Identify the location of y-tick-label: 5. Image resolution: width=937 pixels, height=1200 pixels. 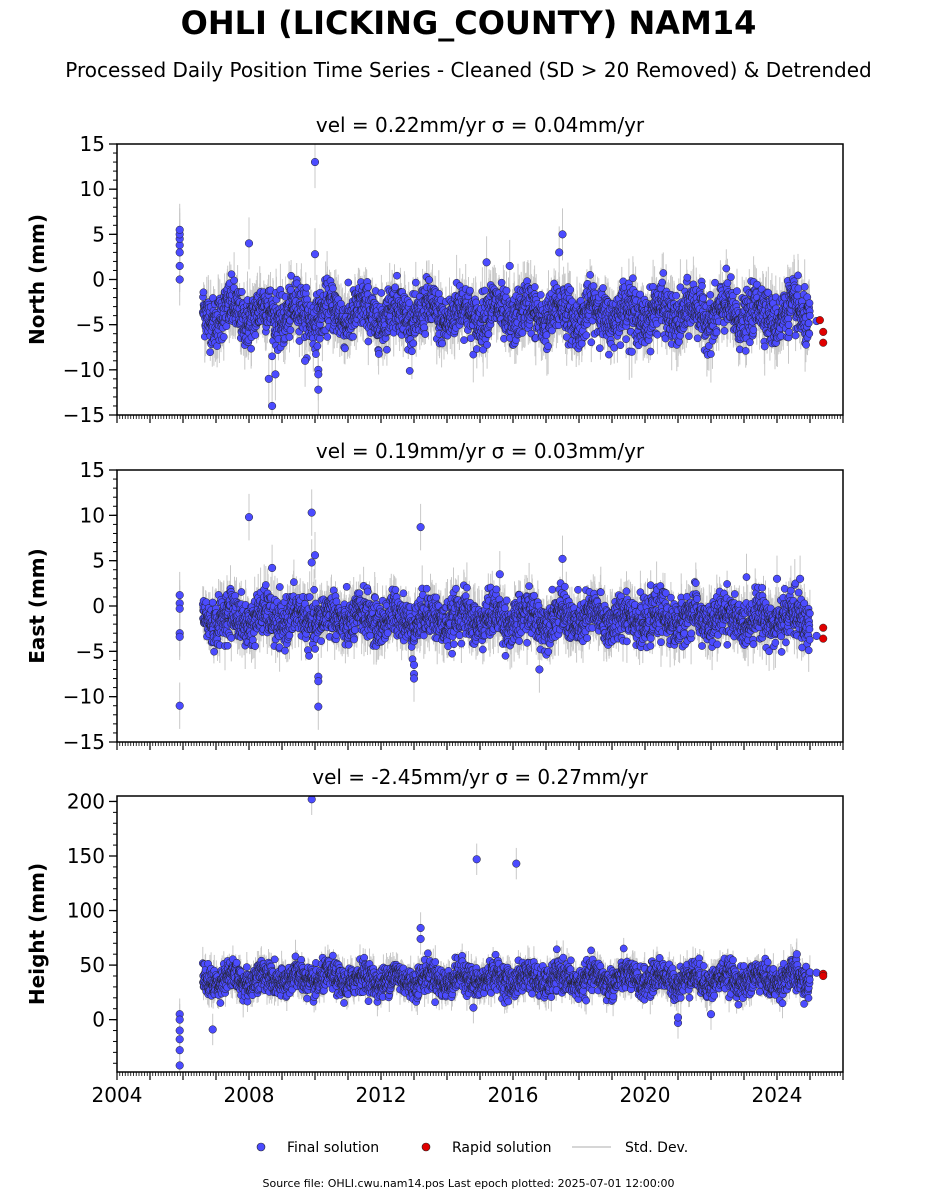
(98, 234).